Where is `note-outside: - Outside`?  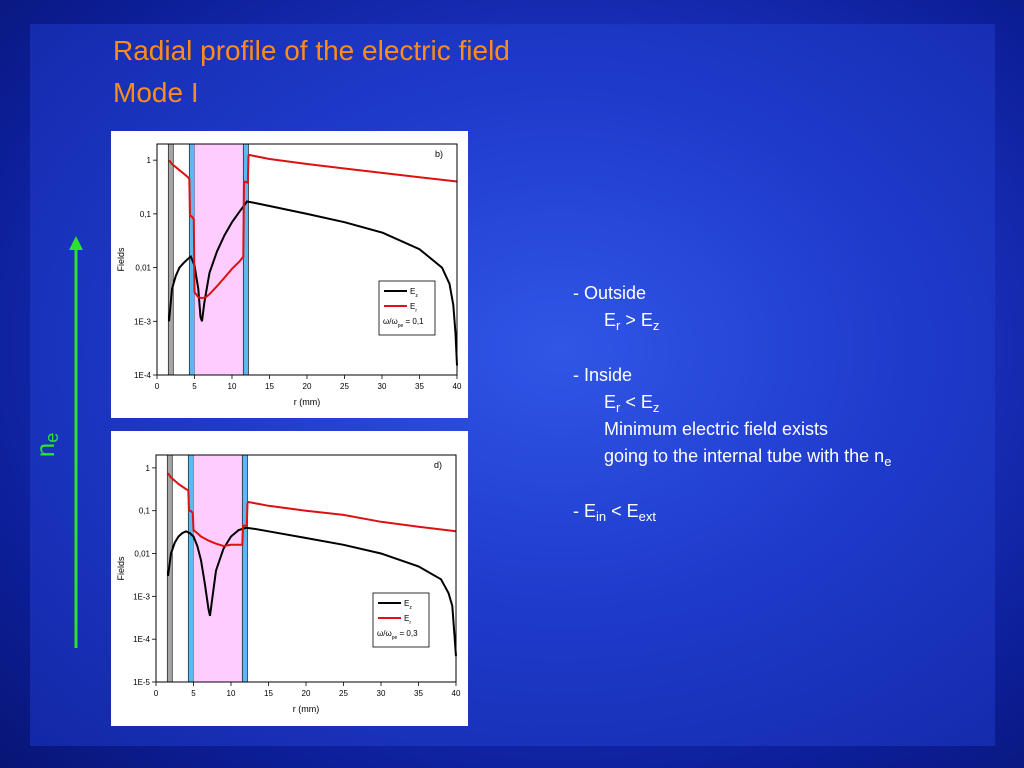
note-outside: - Outside is located at coordinates (610, 293).